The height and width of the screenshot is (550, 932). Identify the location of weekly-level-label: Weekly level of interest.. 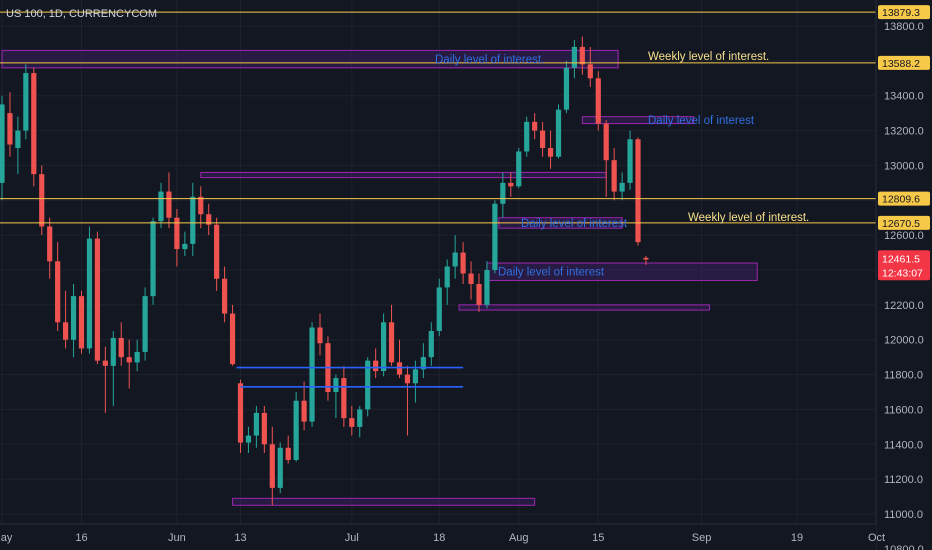
(748, 218).